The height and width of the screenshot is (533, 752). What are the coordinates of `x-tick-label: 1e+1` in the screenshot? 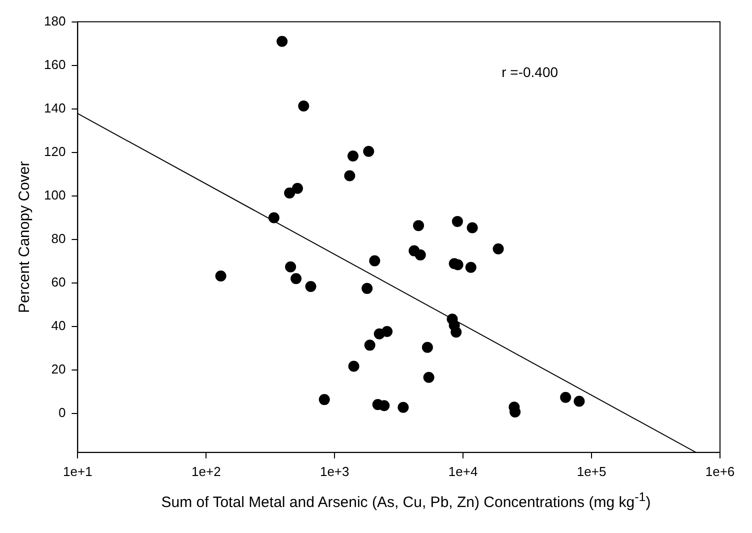 It's located at (77, 471).